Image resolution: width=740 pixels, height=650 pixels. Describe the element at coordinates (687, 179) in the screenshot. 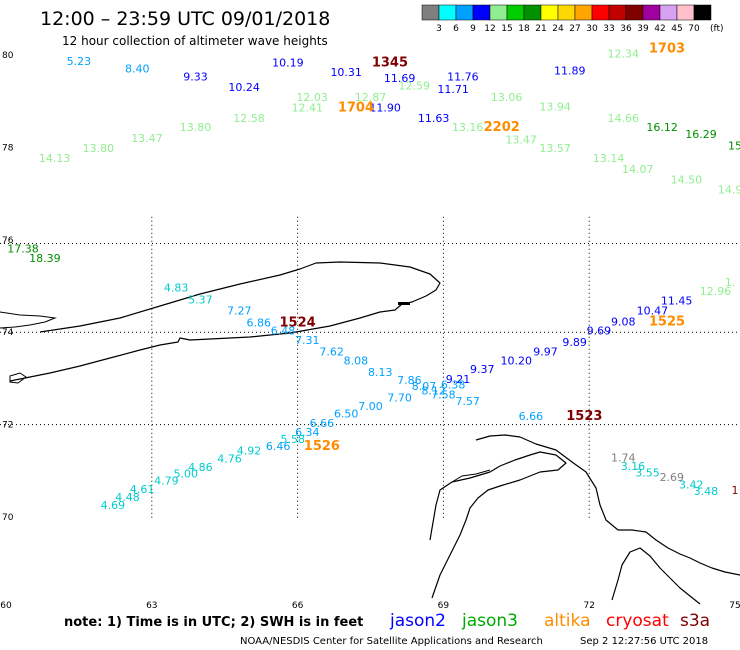

I see `wave-height-value: 14.50` at that location.